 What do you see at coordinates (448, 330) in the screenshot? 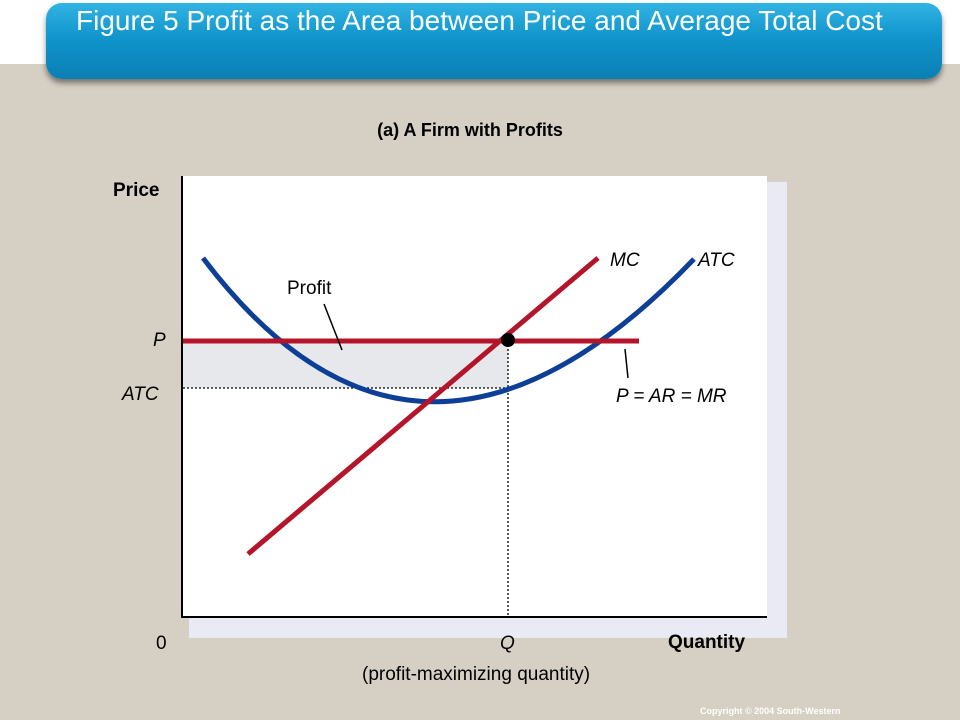
I see `atc-curve` at bounding box center [448, 330].